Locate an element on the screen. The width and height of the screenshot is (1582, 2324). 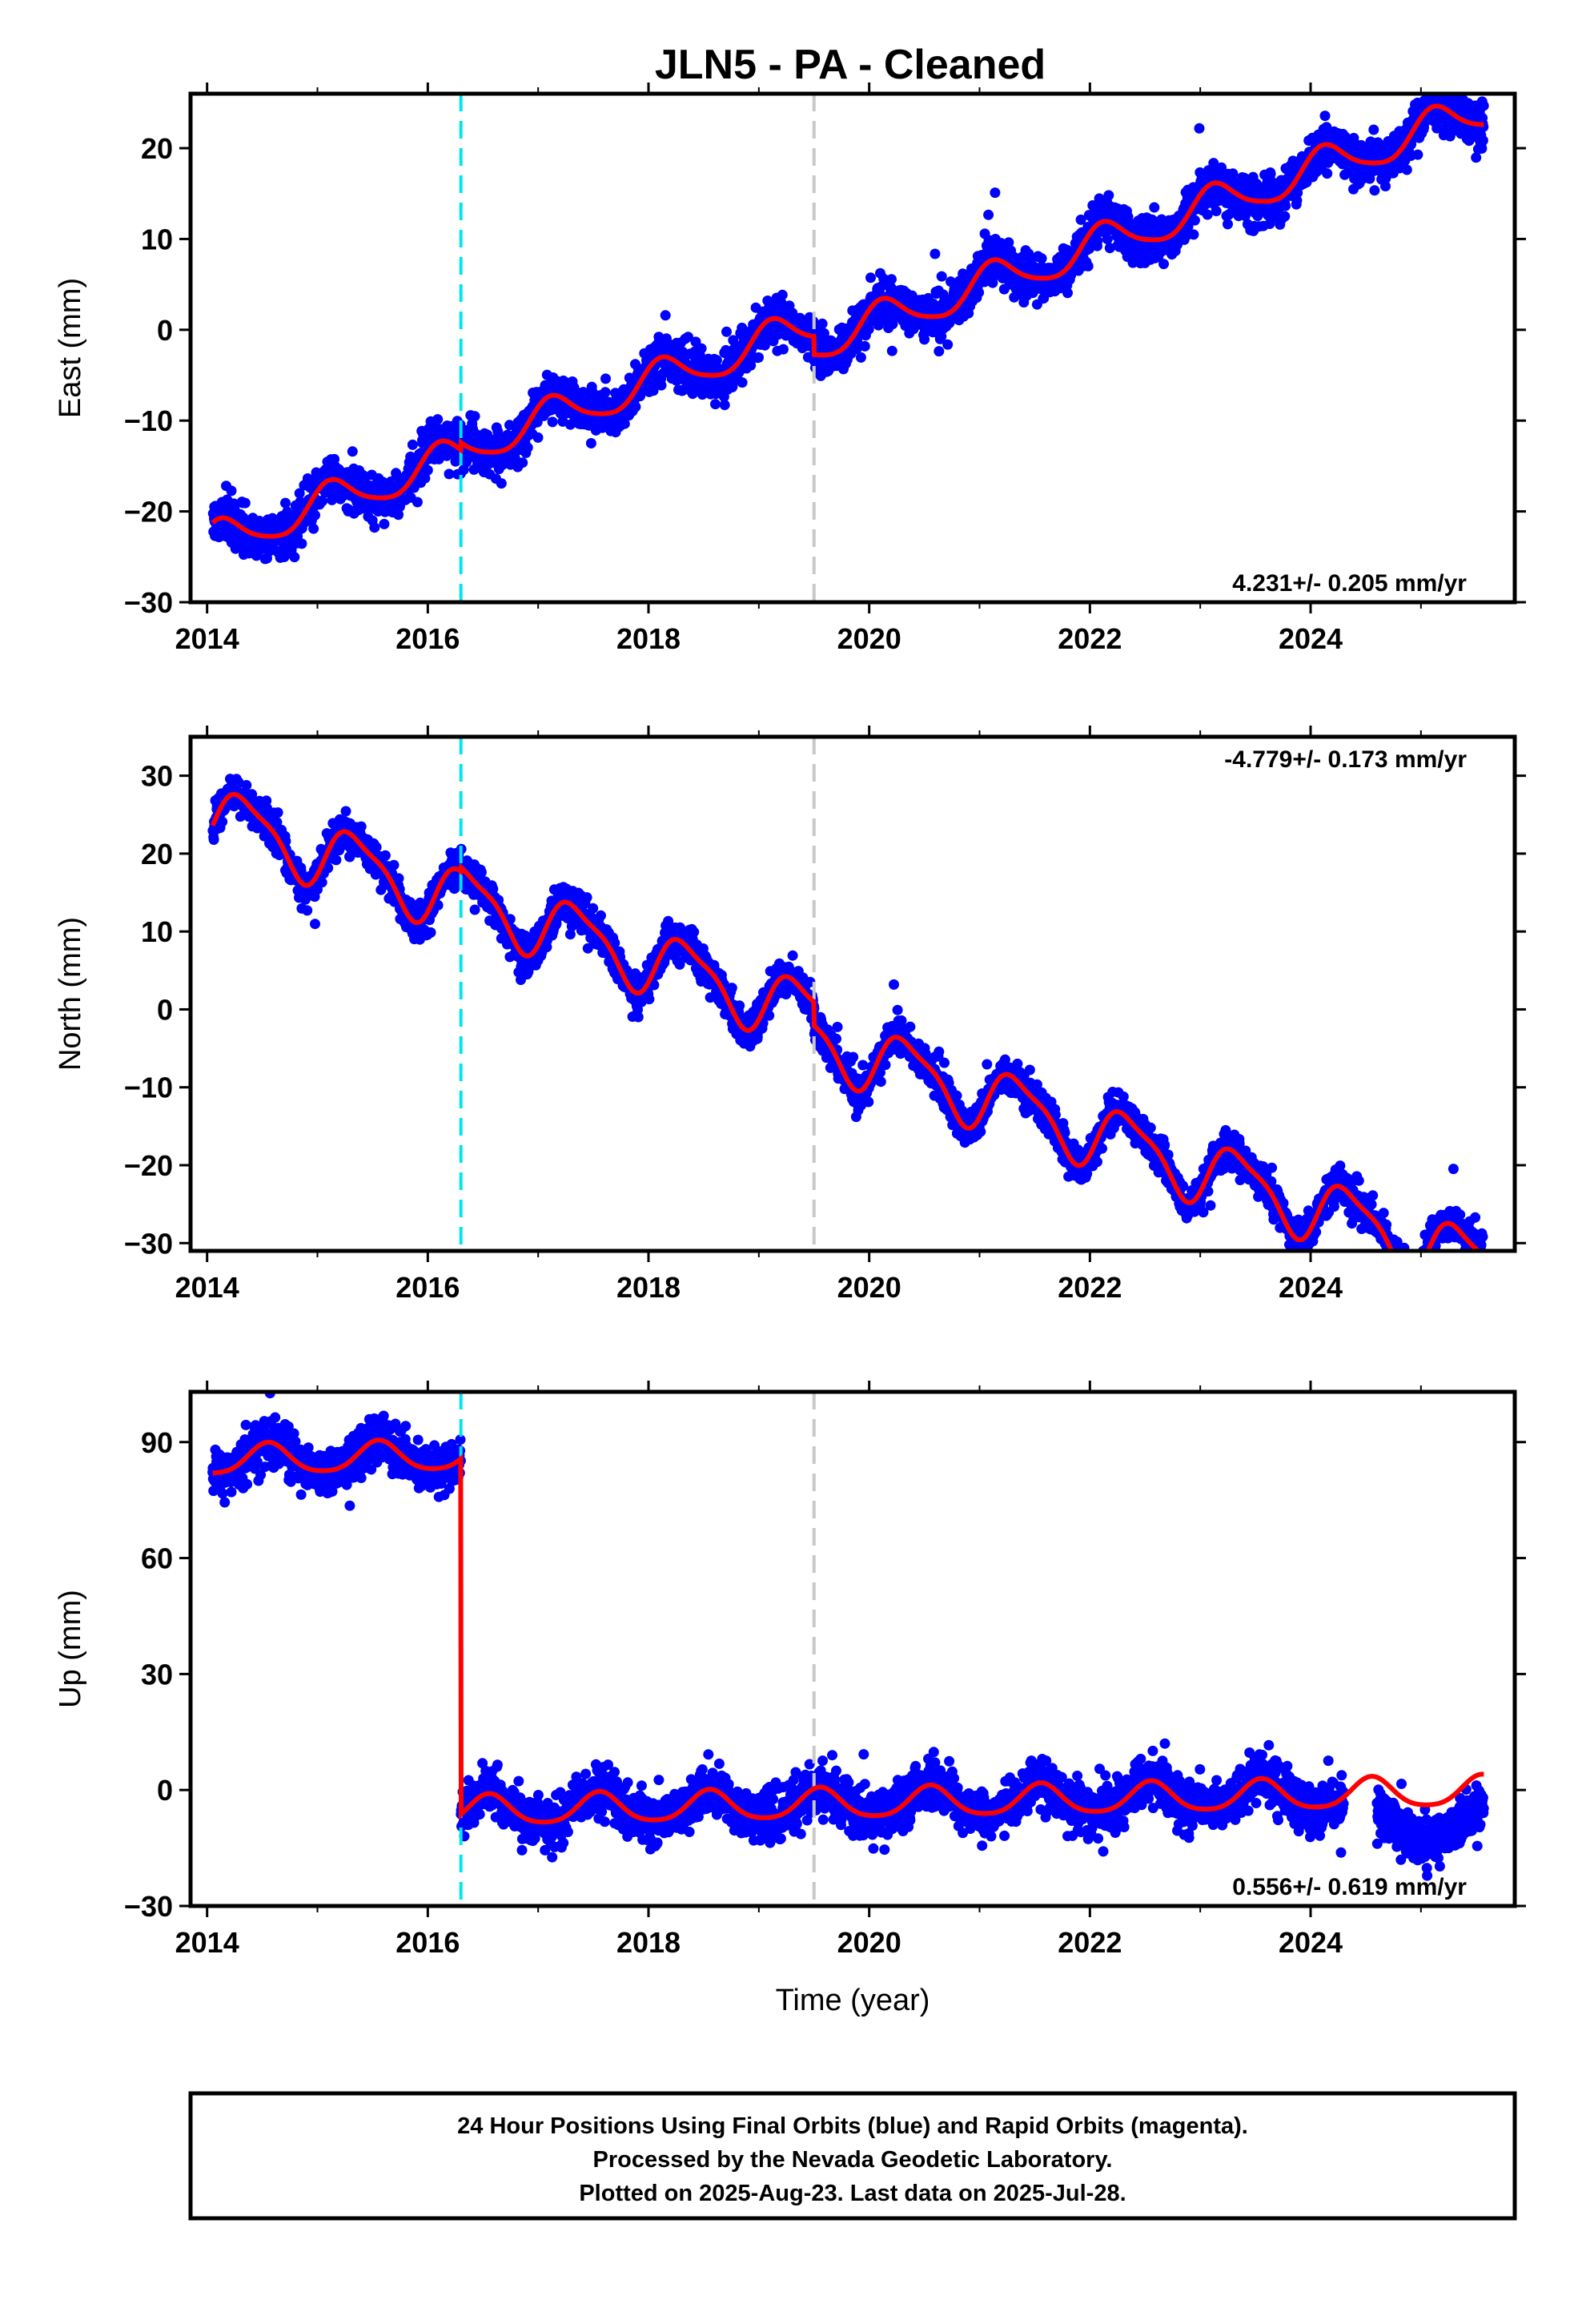
y-tick-label: 0 is located at coordinates (165, 330).